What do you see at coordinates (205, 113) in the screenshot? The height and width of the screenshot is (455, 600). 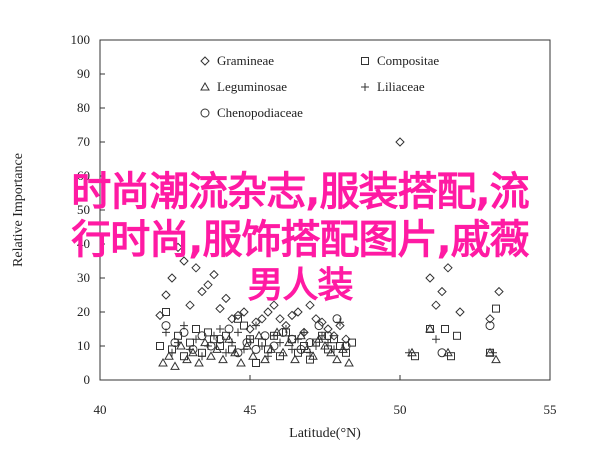 I see `legend-marker-chenopodiaceae` at bounding box center [205, 113].